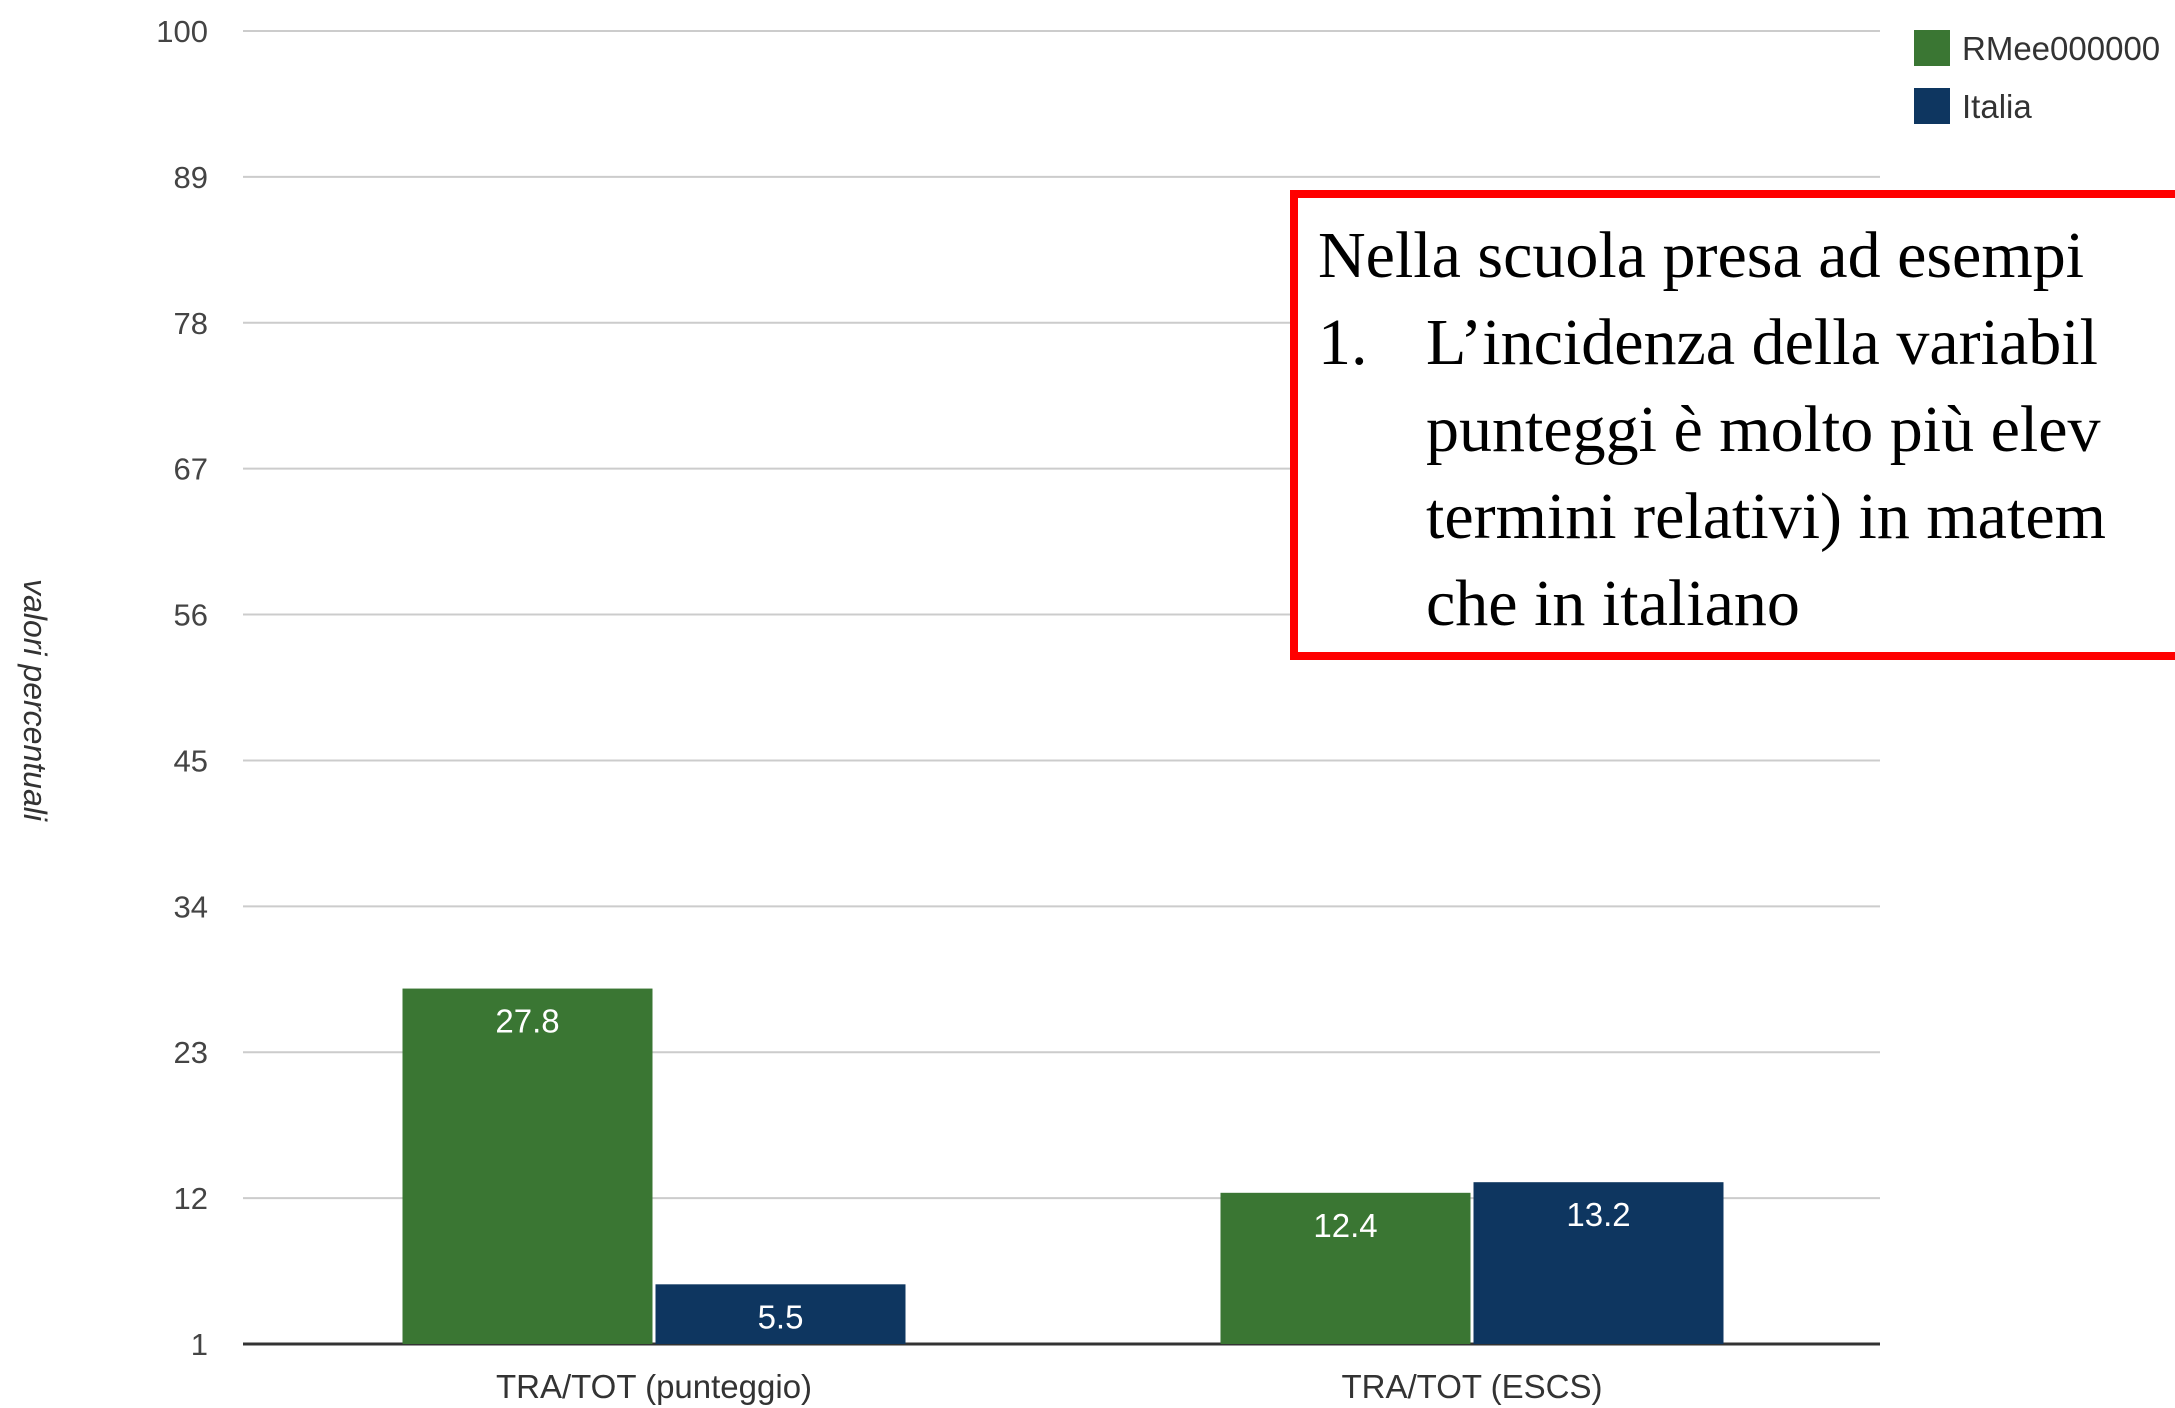  What do you see at coordinates (35, 700) in the screenshot?
I see `y-axis-title: valori percentuali` at bounding box center [35, 700].